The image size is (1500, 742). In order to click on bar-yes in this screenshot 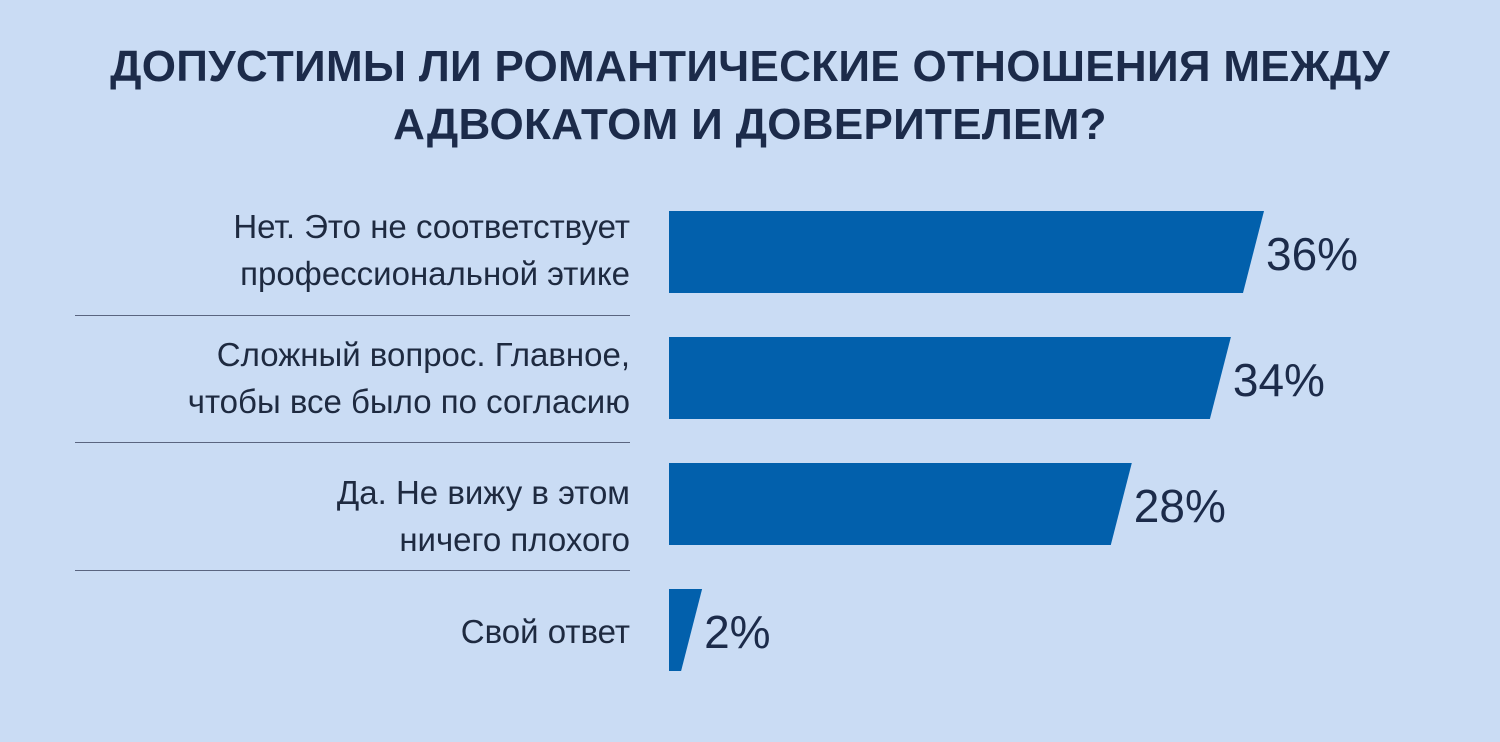, I will do `click(900, 504)`.